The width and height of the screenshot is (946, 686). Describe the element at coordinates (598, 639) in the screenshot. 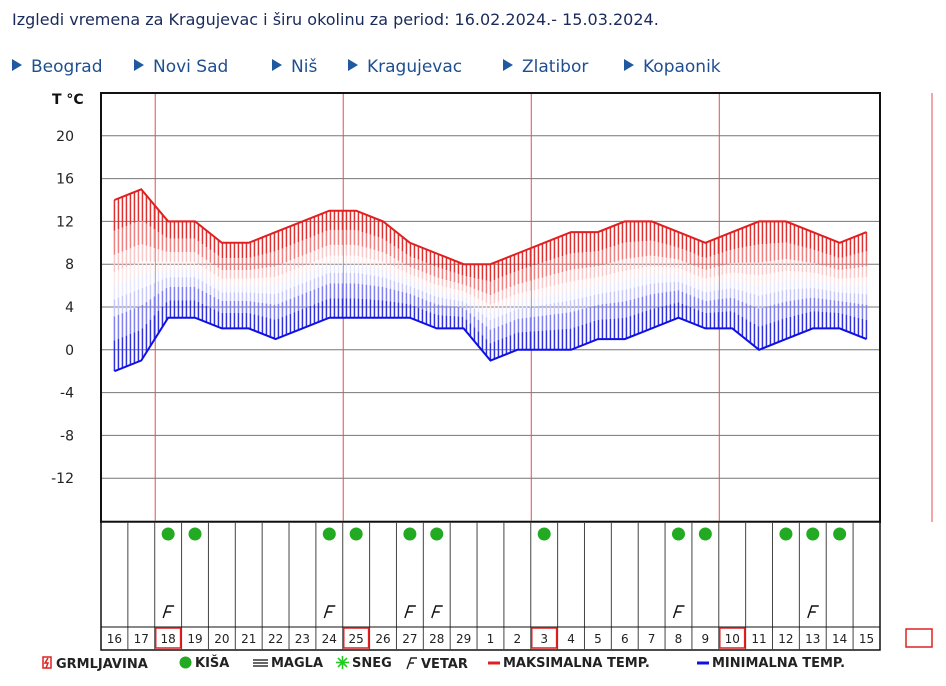

I see `day-label: 5` at that location.